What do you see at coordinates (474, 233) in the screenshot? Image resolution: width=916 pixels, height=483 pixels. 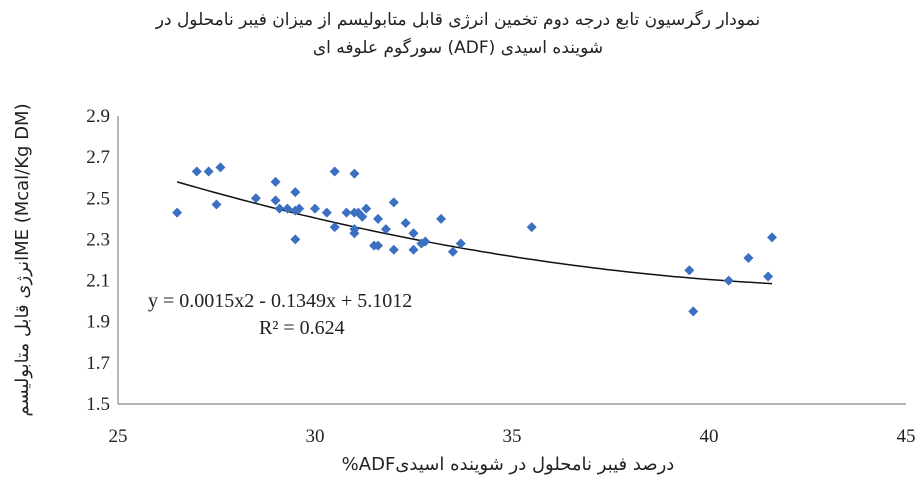 I see `trendline` at bounding box center [474, 233].